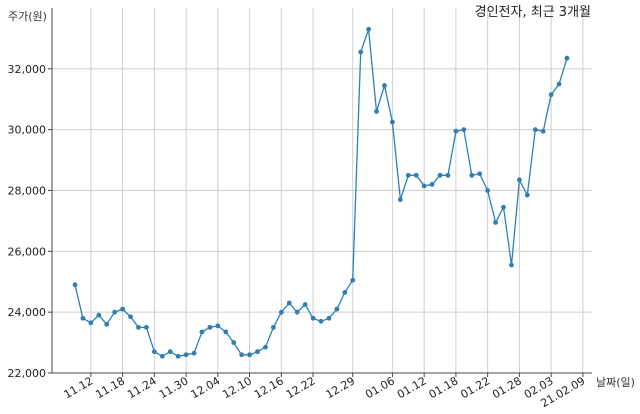  I want to click on x-tick-label: 12.29, so click(340, 387).